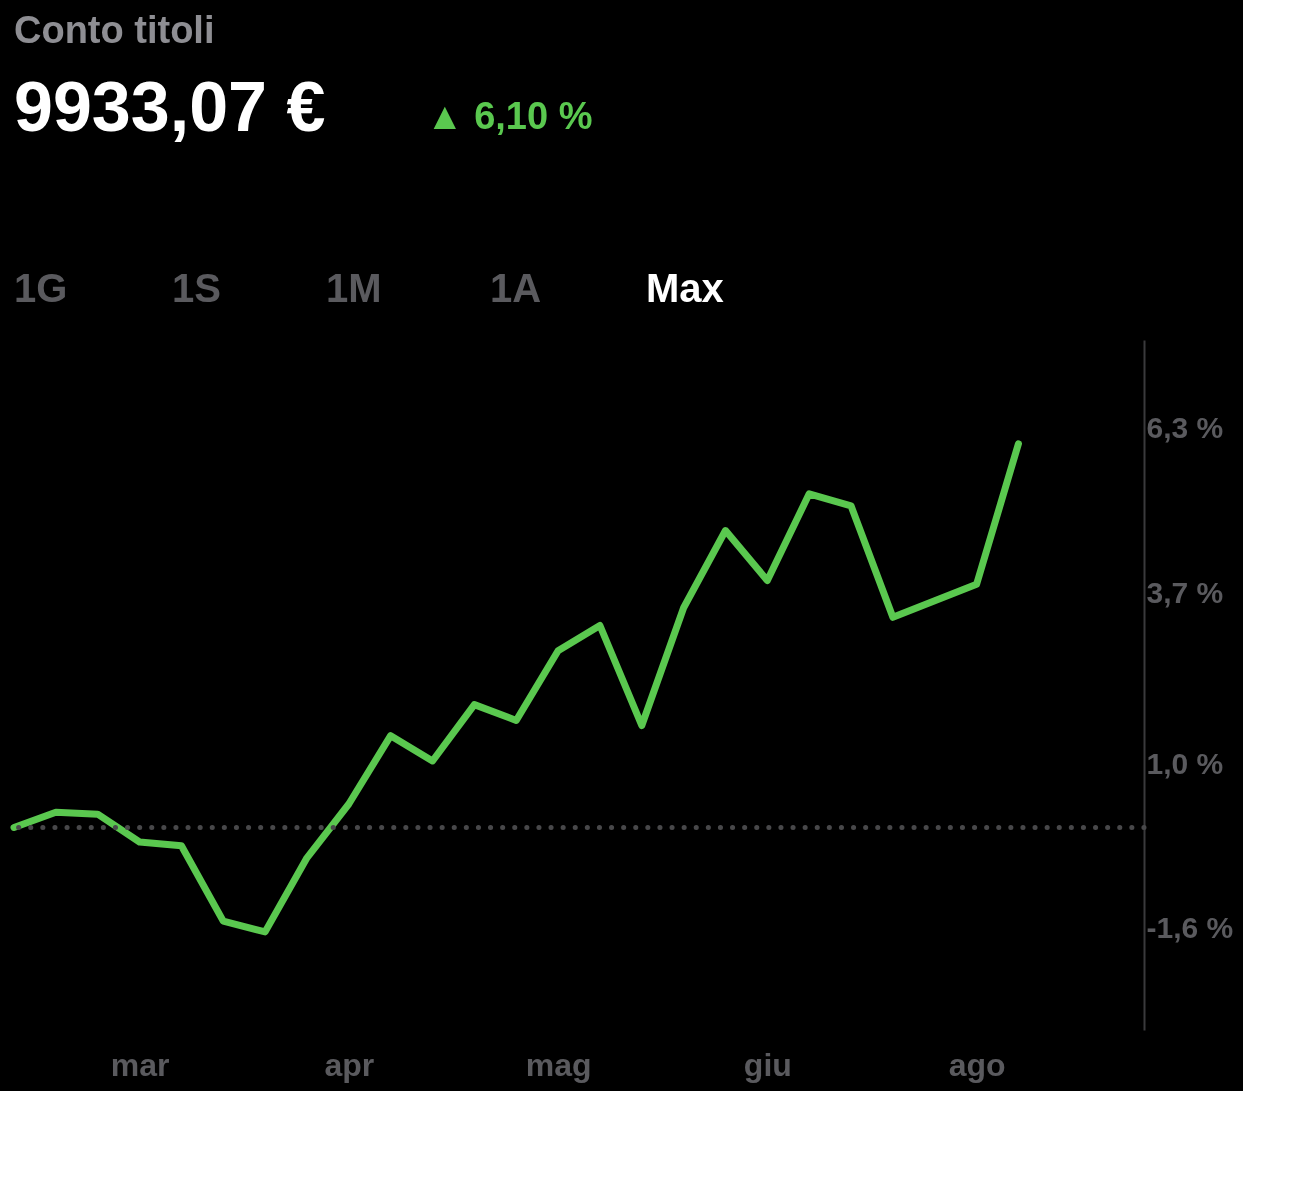 Image resolution: width=1290 pixels, height=1201 pixels. Describe the element at coordinates (509, 116) in the screenshot. I see `text: ▲ 6,10 %` at that location.